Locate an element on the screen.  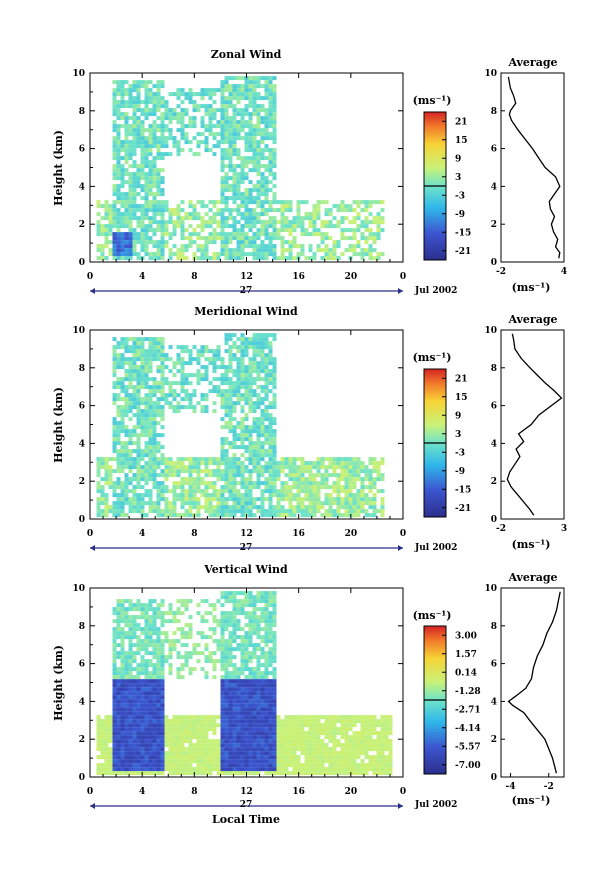
average-xlabel: (ms⁻¹) is located at coordinates (531, 287).